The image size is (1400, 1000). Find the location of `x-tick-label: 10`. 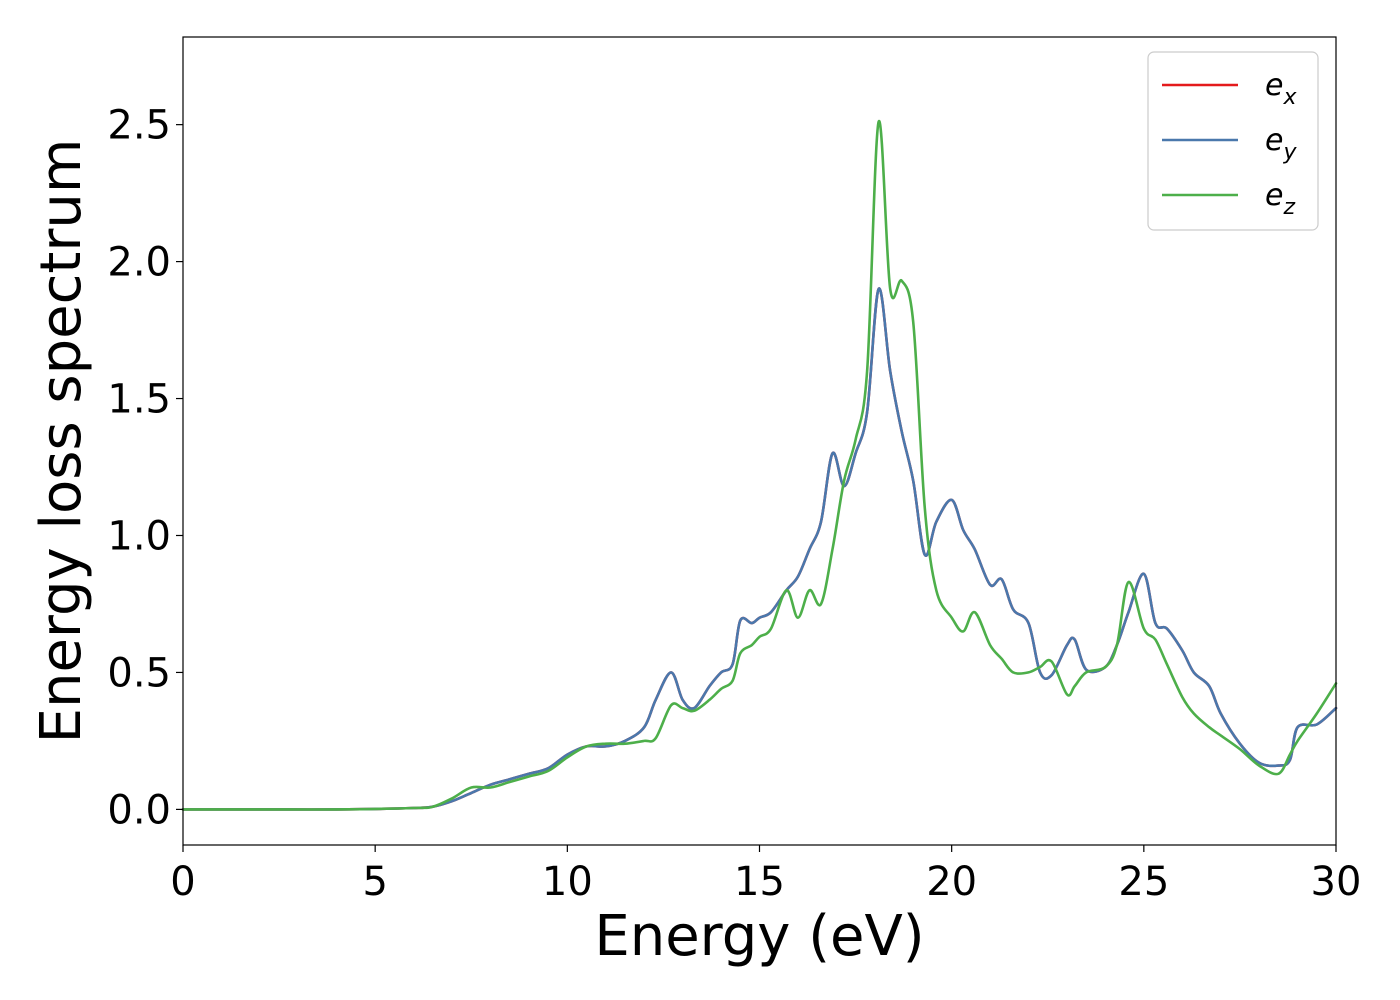

x-tick-label: 10 is located at coordinates (567, 882).